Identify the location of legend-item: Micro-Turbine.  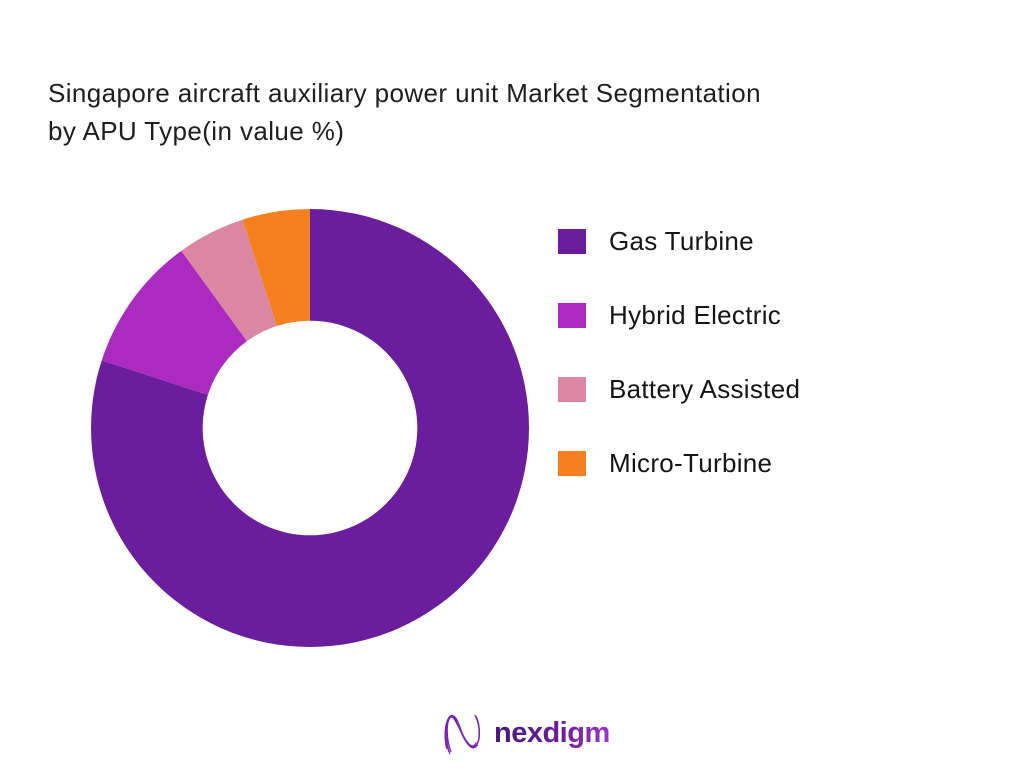
(679, 462).